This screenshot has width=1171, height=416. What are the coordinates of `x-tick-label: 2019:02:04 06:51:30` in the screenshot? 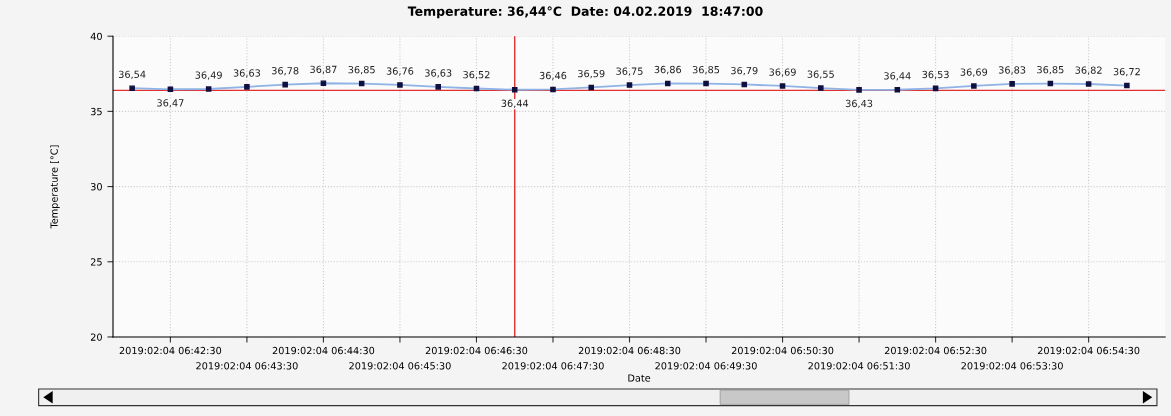 It's located at (859, 366).